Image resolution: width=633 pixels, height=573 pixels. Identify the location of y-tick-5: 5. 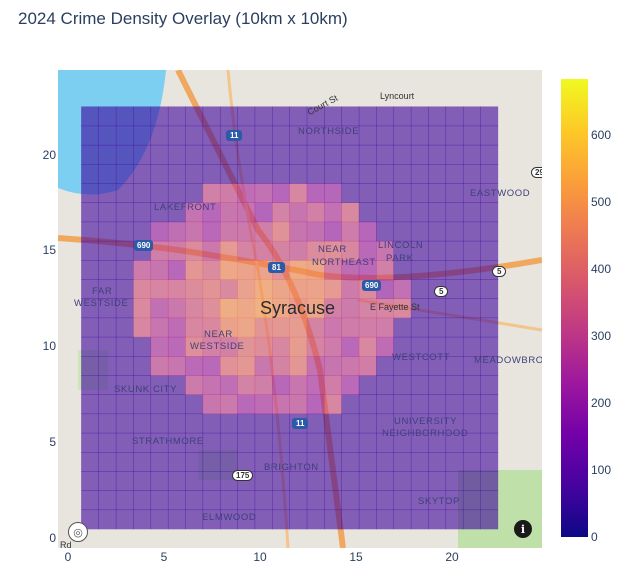
(52, 442).